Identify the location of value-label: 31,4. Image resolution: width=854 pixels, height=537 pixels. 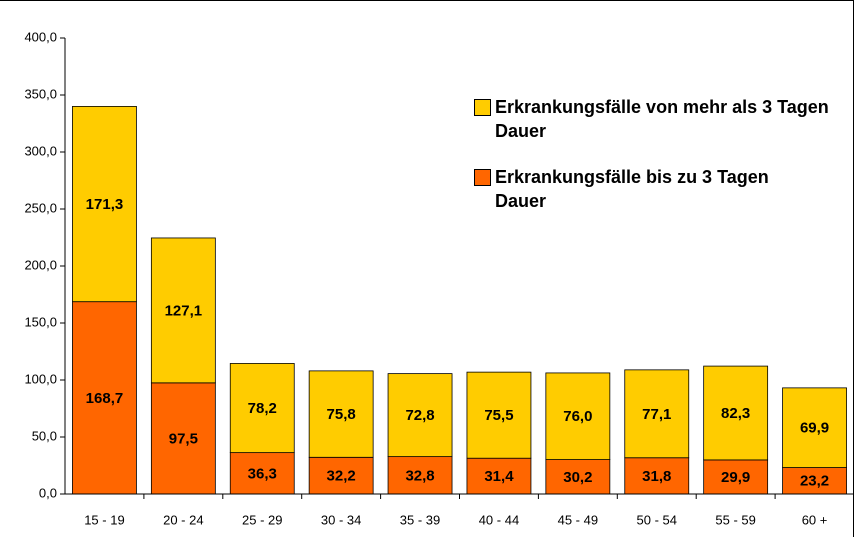
(499, 476).